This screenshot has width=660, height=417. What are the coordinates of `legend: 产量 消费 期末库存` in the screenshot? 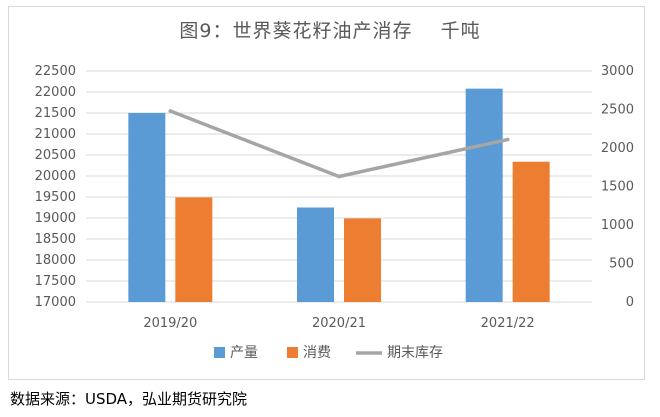 It's located at (328, 353).